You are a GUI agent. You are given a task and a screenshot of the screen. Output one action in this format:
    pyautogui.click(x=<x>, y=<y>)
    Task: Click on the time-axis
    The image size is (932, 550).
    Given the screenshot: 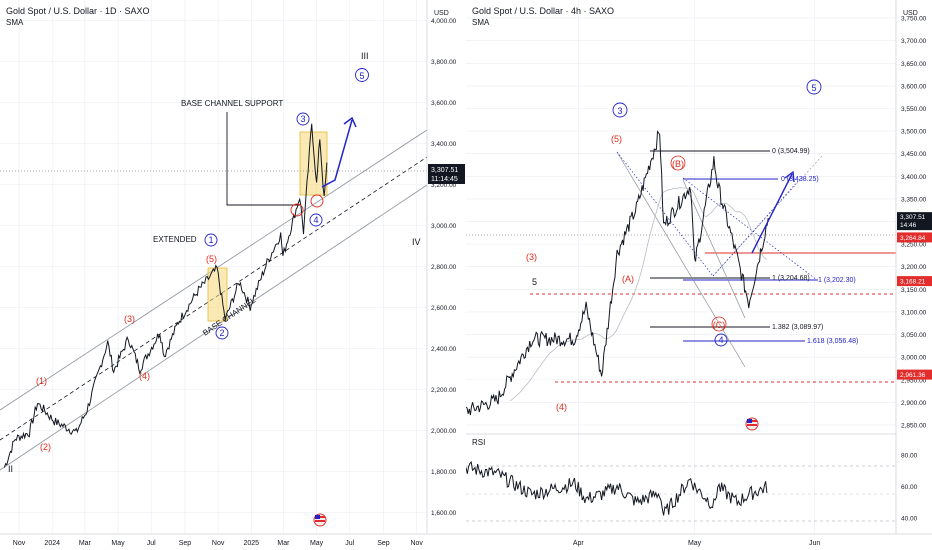 What is the action you would take?
    pyautogui.click(x=466, y=542)
    